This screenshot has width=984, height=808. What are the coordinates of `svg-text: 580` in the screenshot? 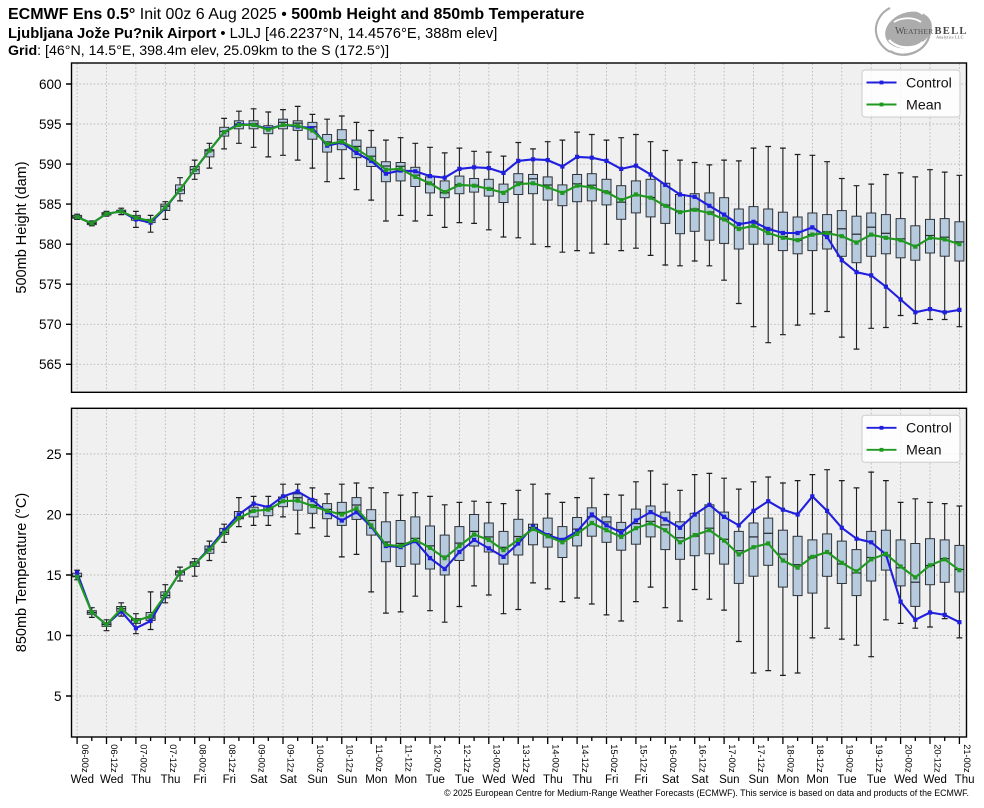 It's located at (50, 244).